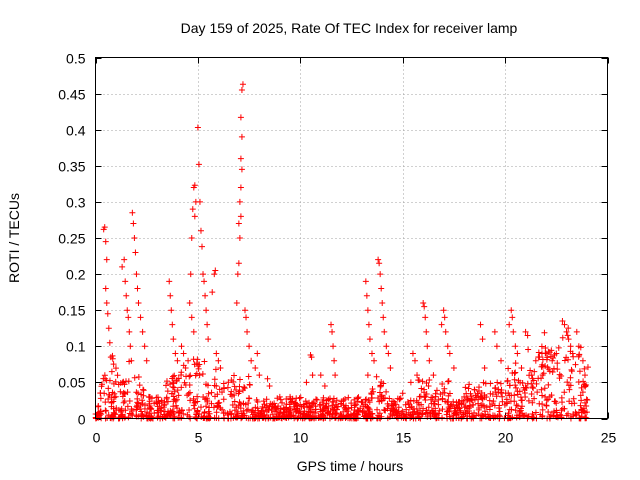 This screenshot has height=480, width=640. What do you see at coordinates (301, 438) in the screenshot?
I see `x-tick-label: 10` at bounding box center [301, 438].